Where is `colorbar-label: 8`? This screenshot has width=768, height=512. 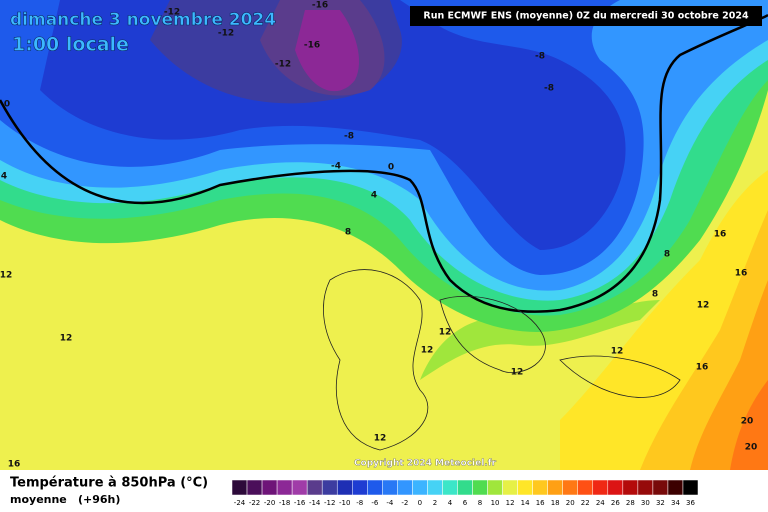
colorbar-label: 8 is located at coordinates (480, 503).